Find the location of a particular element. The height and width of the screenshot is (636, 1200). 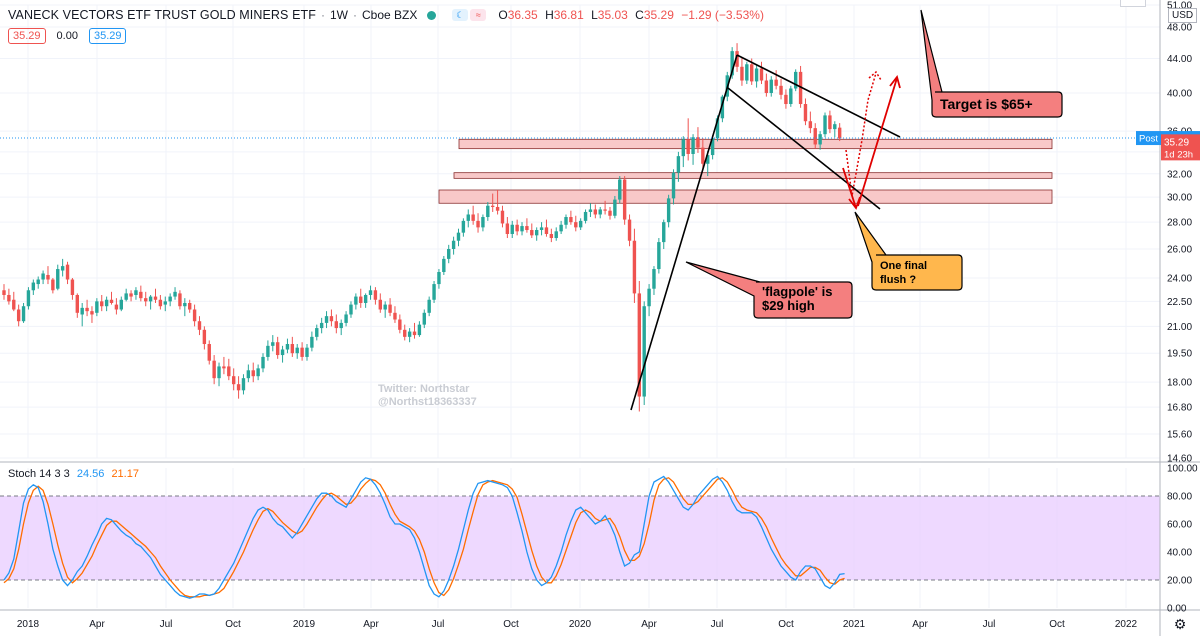

moon-icon: ☾ is located at coordinates (460, 15).